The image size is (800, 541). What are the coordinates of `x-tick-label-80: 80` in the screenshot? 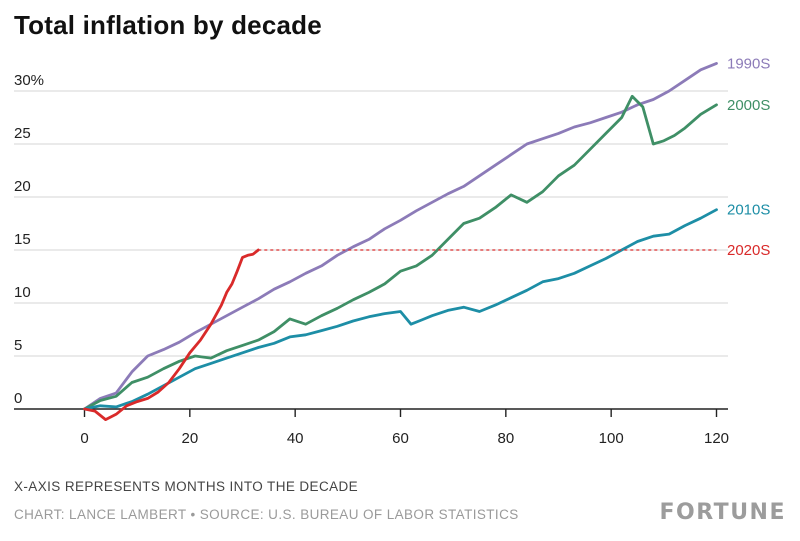 It's located at (505, 438).